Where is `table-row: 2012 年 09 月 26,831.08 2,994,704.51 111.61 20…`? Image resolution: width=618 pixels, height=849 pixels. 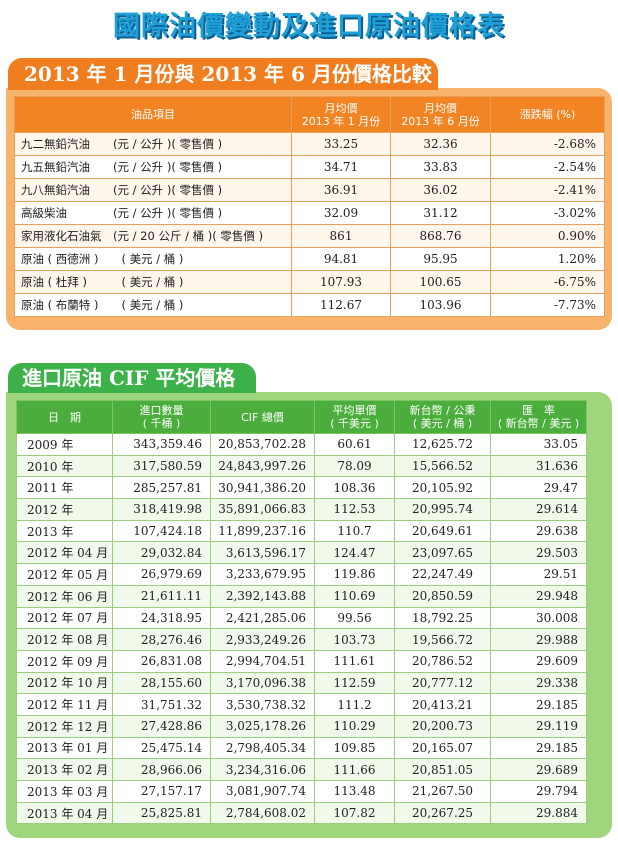
table-row: 2012 年 09 月 26,831.08 2,994,704.51 111.61 20… is located at coordinates (301, 661).